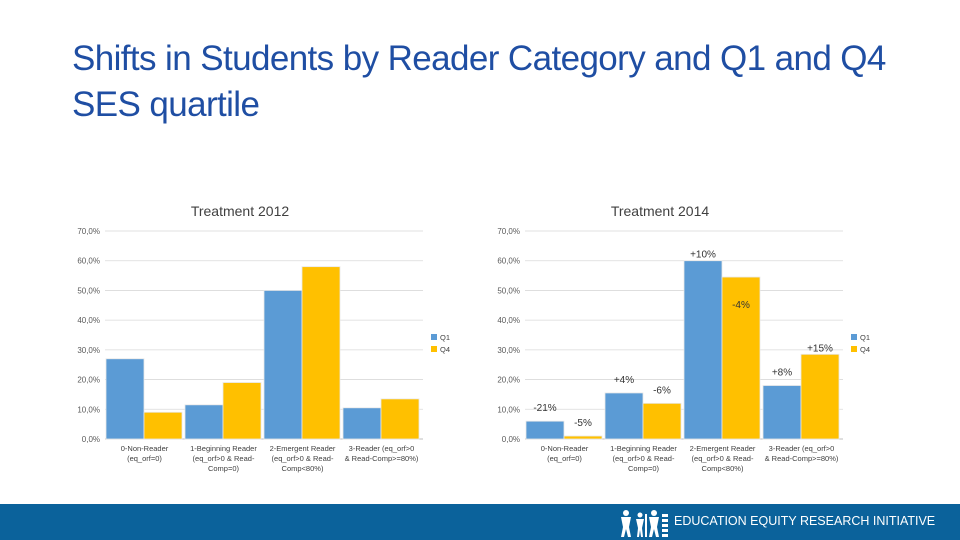 The width and height of the screenshot is (960, 540). Describe the element at coordinates (703, 255) in the screenshot. I see `data-label: +10%` at that location.